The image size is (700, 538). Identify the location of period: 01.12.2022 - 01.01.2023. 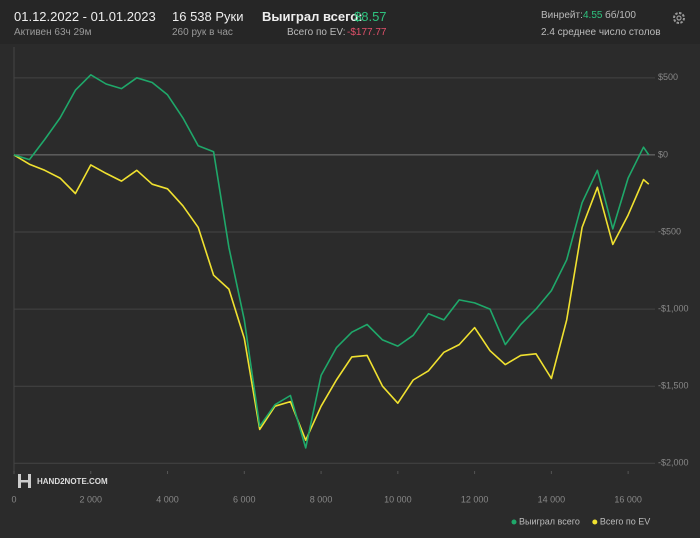
(85, 16).